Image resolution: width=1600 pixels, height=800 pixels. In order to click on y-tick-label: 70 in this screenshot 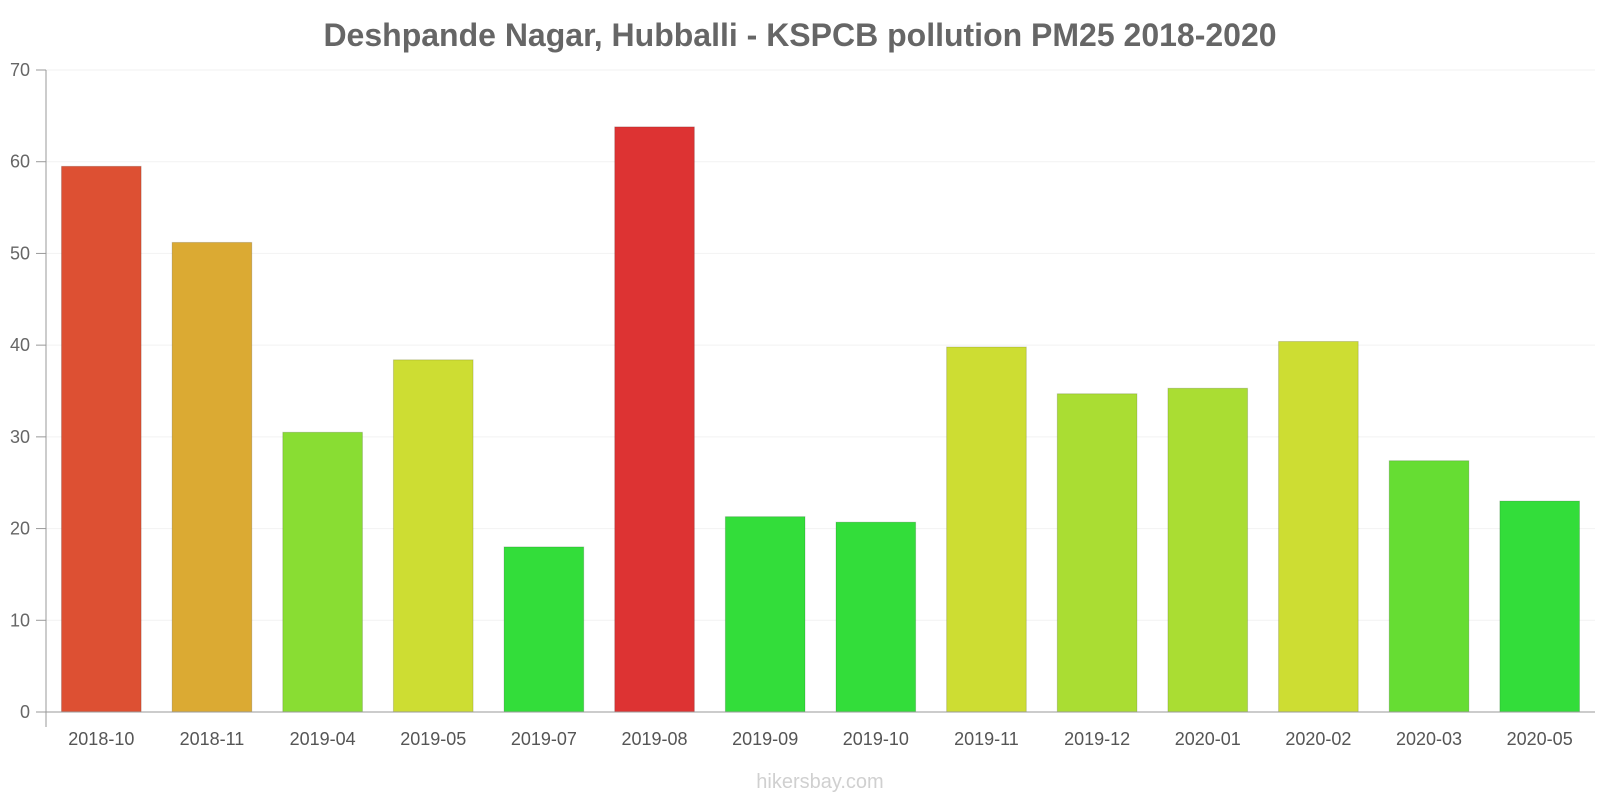, I will do `click(20, 70)`.